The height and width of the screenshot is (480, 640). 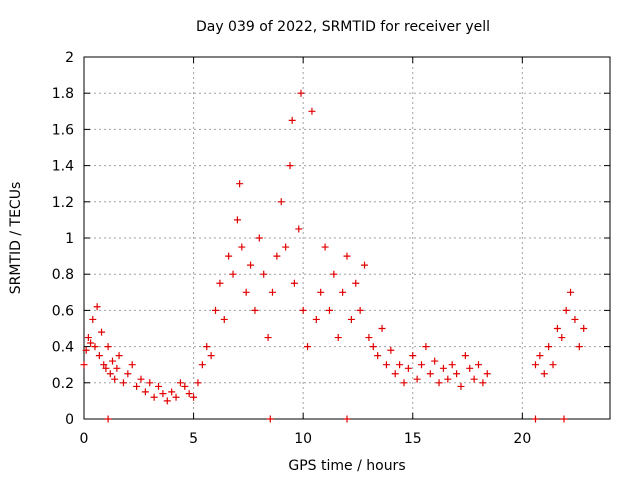 What do you see at coordinates (69, 239) in the screenshot?
I see `y-tick-label: 1` at bounding box center [69, 239].